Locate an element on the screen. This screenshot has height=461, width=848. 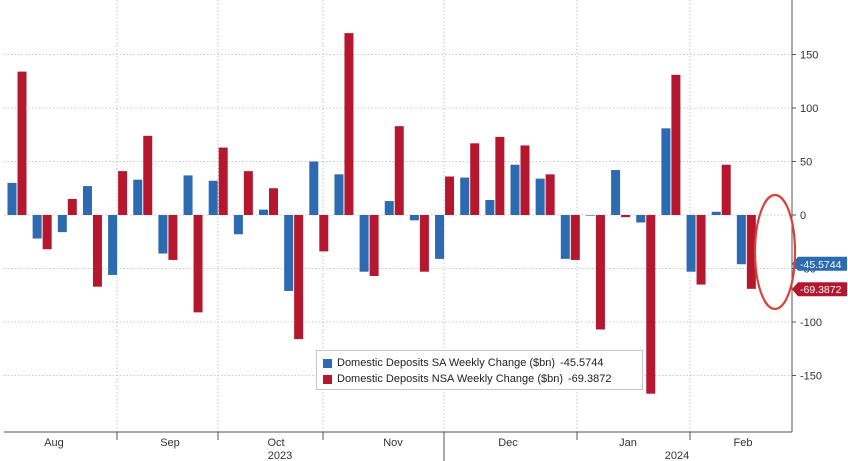
year-label: 2024 is located at coordinates (677, 455).